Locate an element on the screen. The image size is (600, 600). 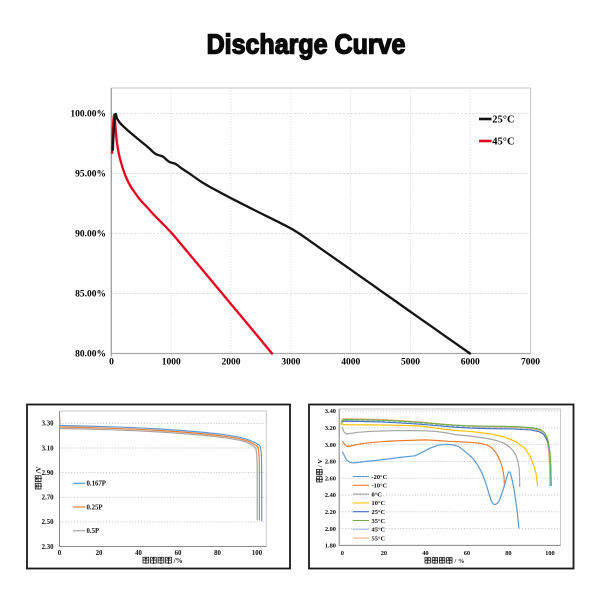
svg-text: 7000 is located at coordinates (530, 363).